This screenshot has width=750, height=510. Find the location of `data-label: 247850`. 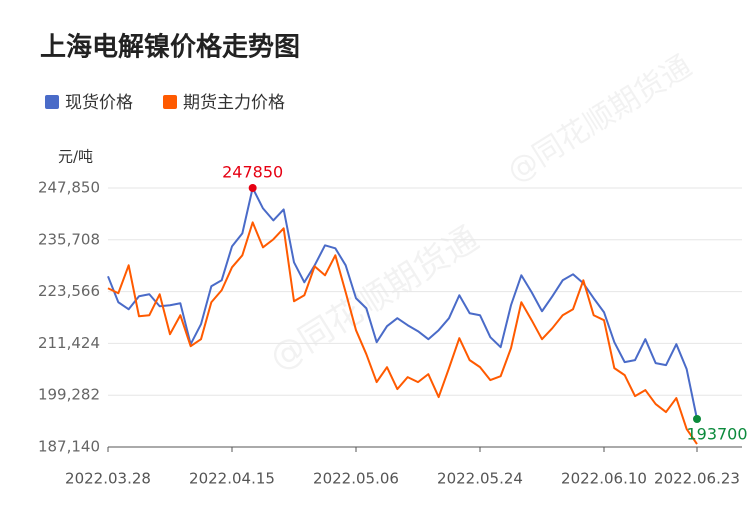

data-label: 247850 is located at coordinates (252, 172).